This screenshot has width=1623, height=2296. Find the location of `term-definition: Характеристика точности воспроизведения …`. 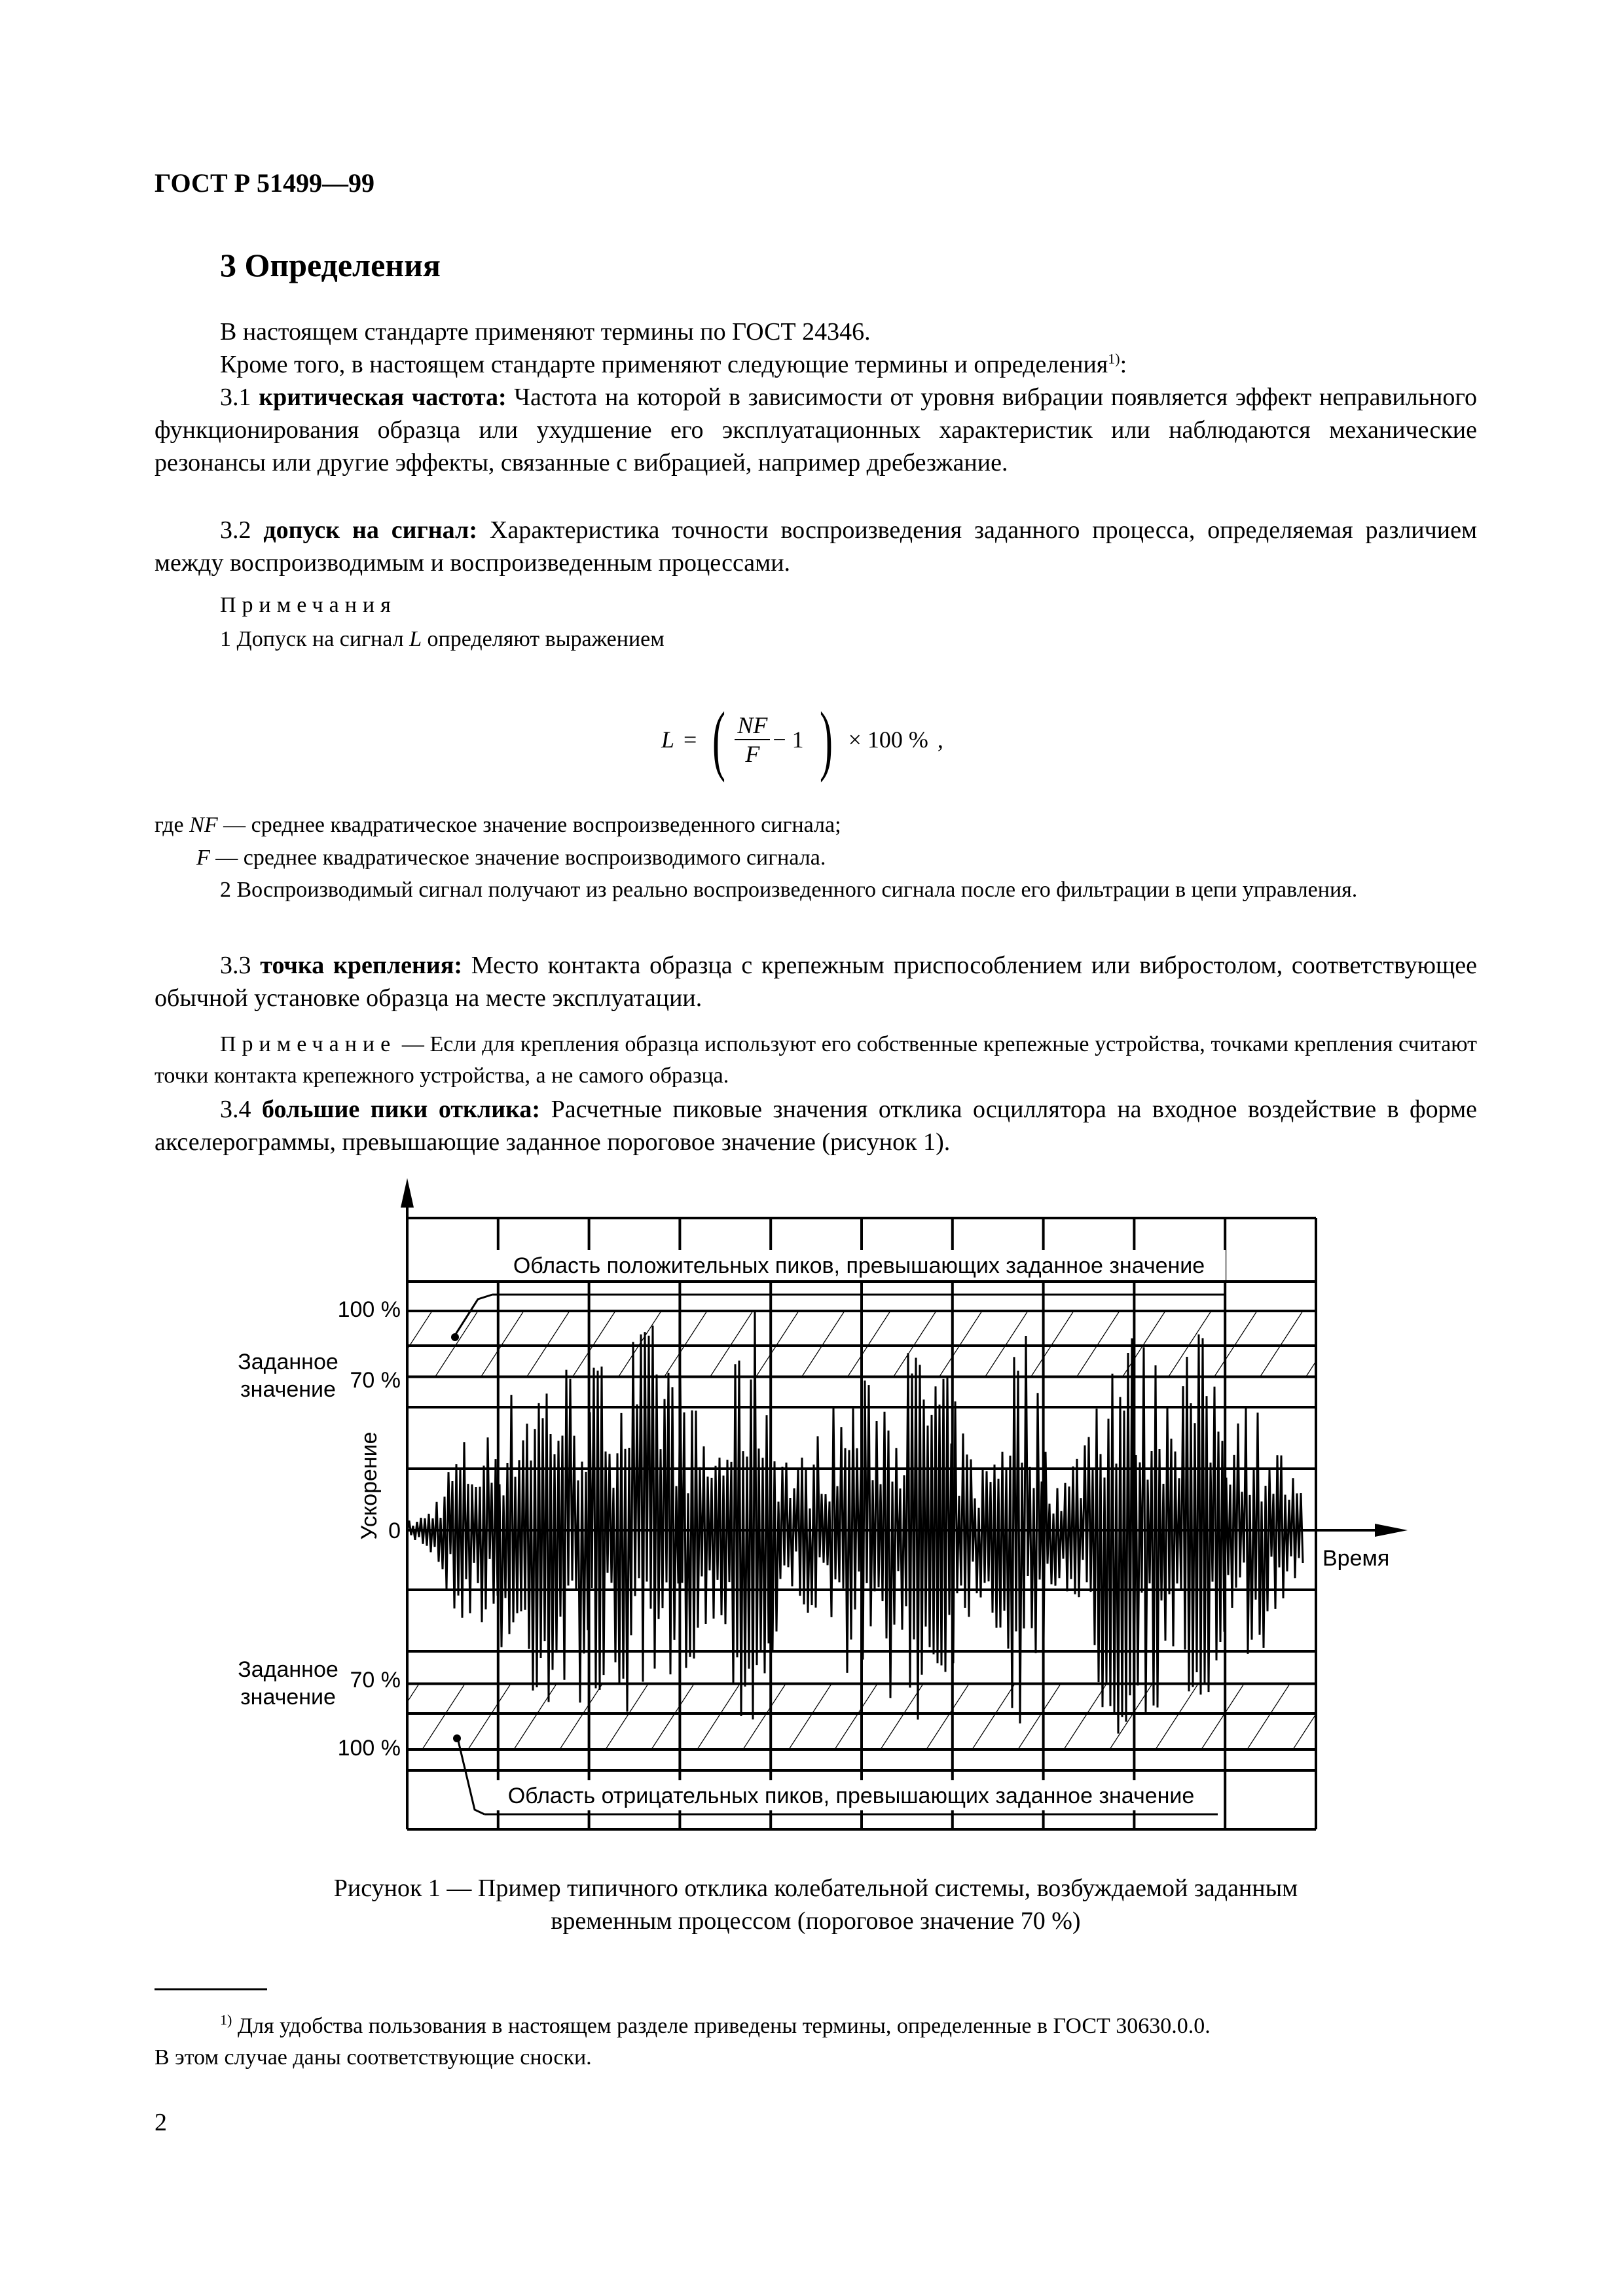

term-definition: Характеристика точности воспроизведения … is located at coordinates (816, 546).